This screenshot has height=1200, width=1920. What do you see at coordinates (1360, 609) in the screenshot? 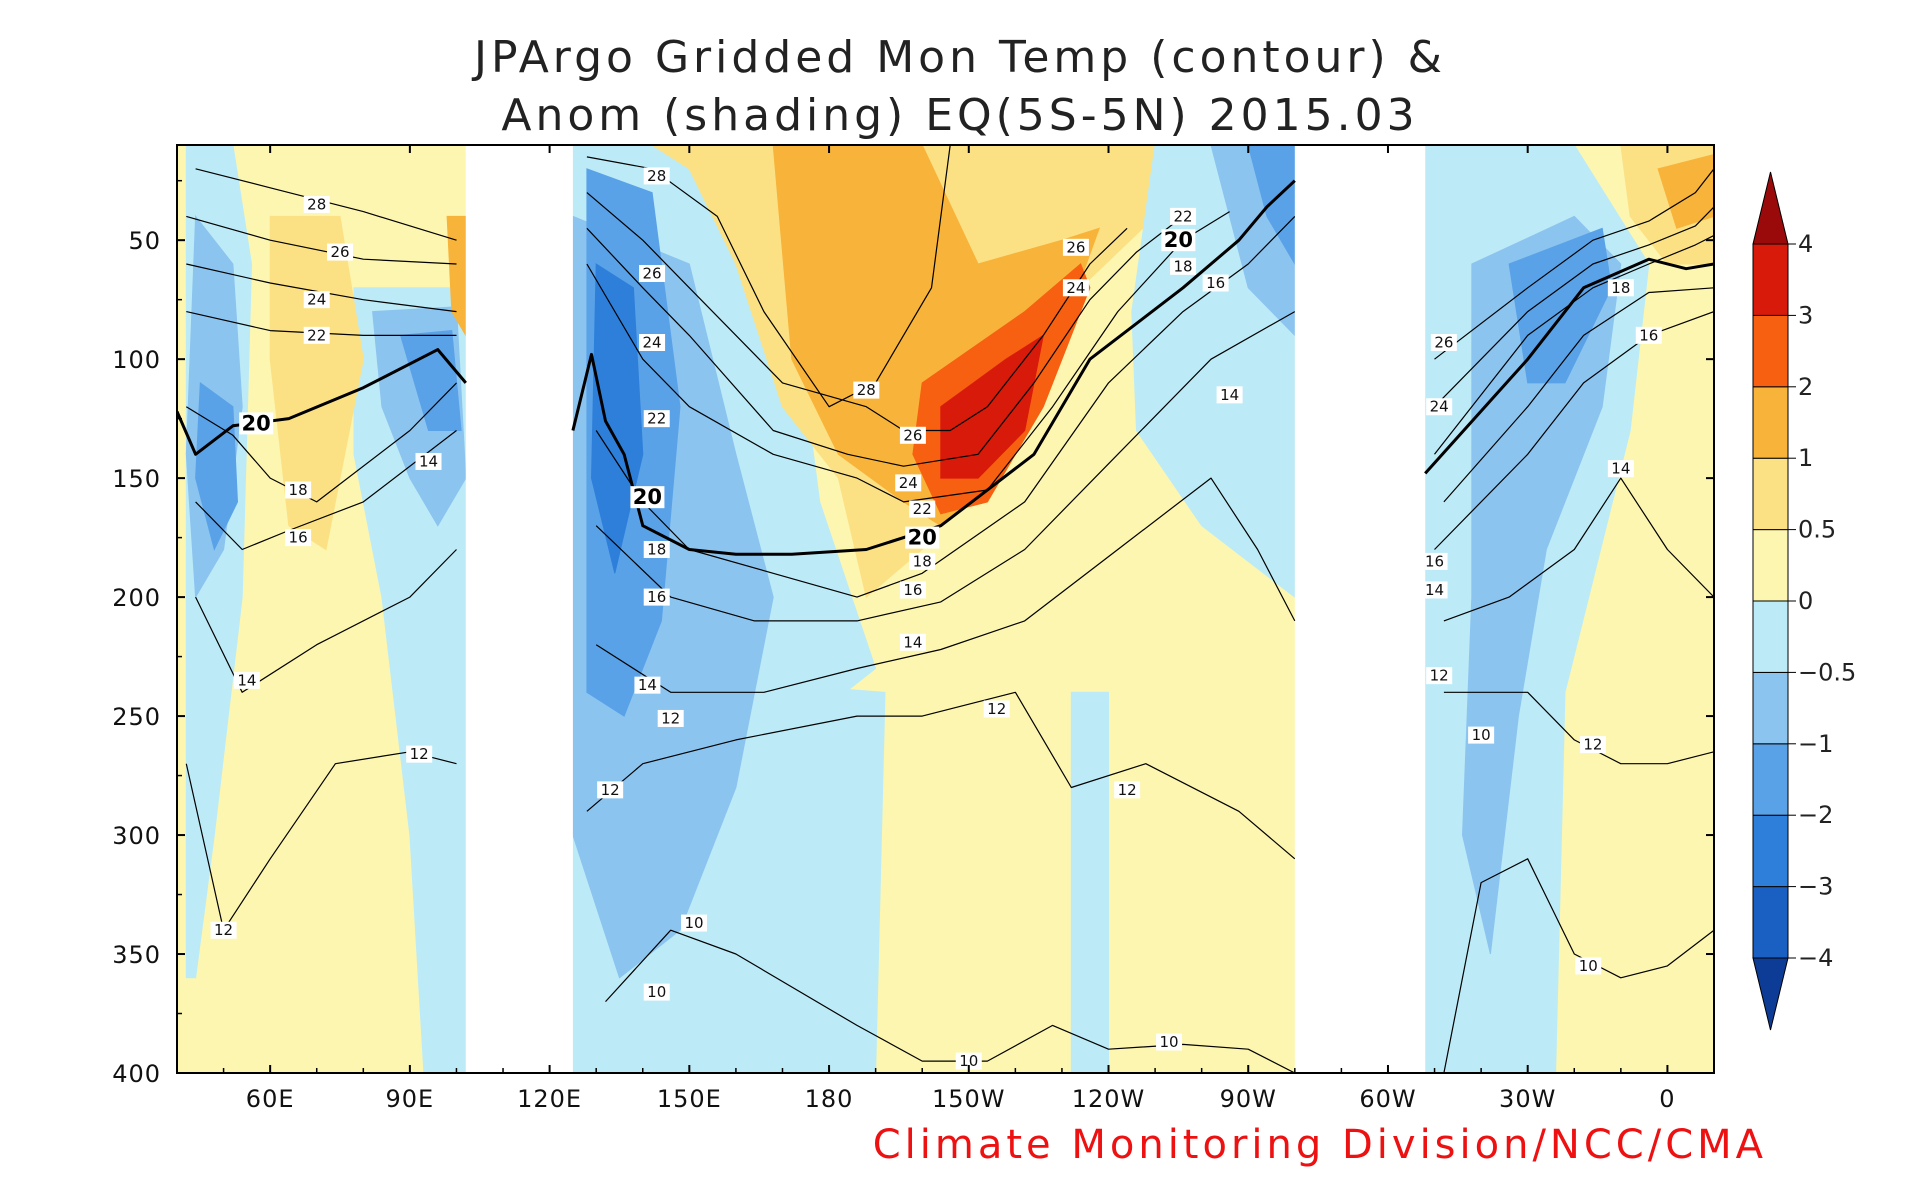
I see `land-gap` at bounding box center [1360, 609].